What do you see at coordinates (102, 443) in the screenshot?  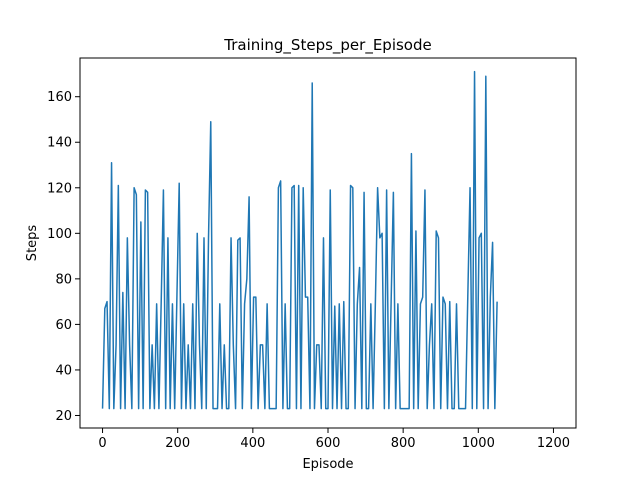 I see `x-tick-label: 0` at bounding box center [102, 443].